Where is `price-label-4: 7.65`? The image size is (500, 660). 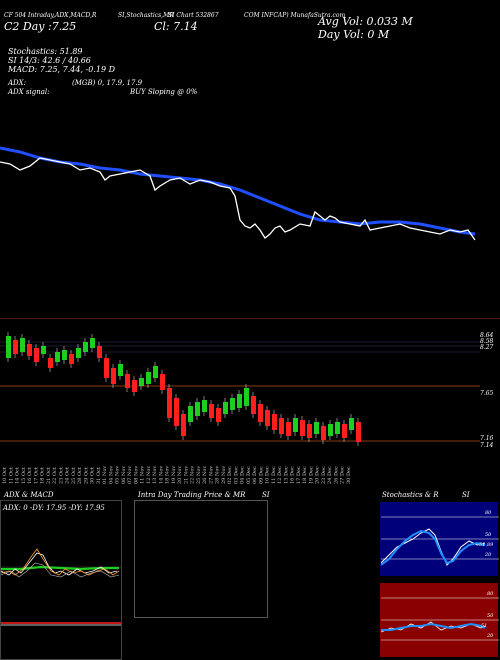
price-label-4: 7.65 is located at coordinates (487, 393).